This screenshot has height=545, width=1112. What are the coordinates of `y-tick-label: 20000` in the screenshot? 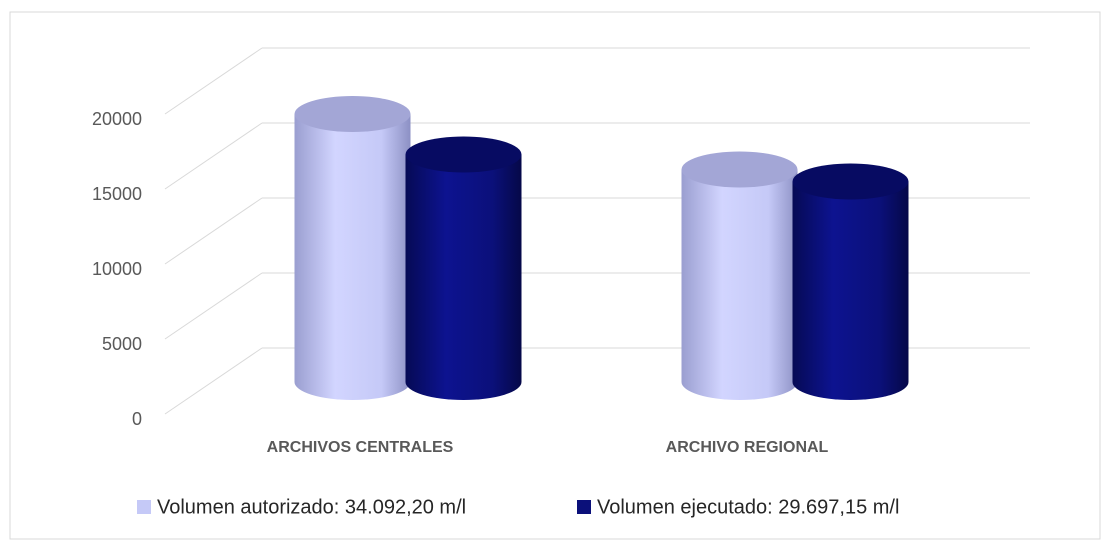 It's located at (117, 119).